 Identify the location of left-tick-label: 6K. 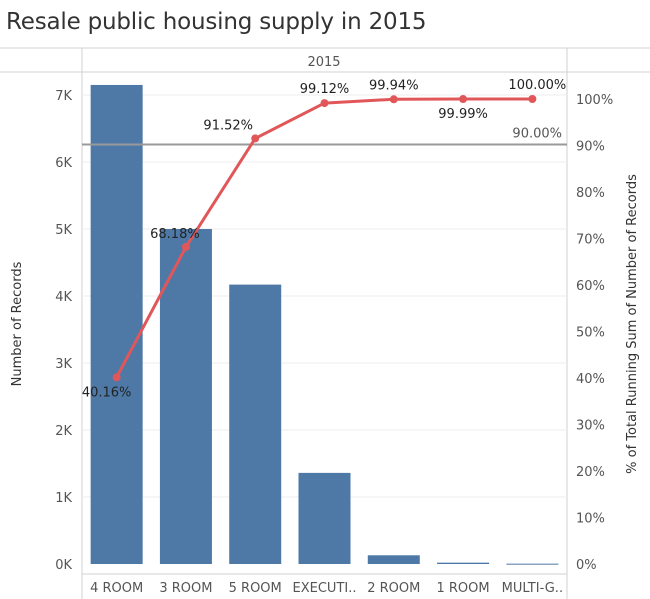
(63, 163).